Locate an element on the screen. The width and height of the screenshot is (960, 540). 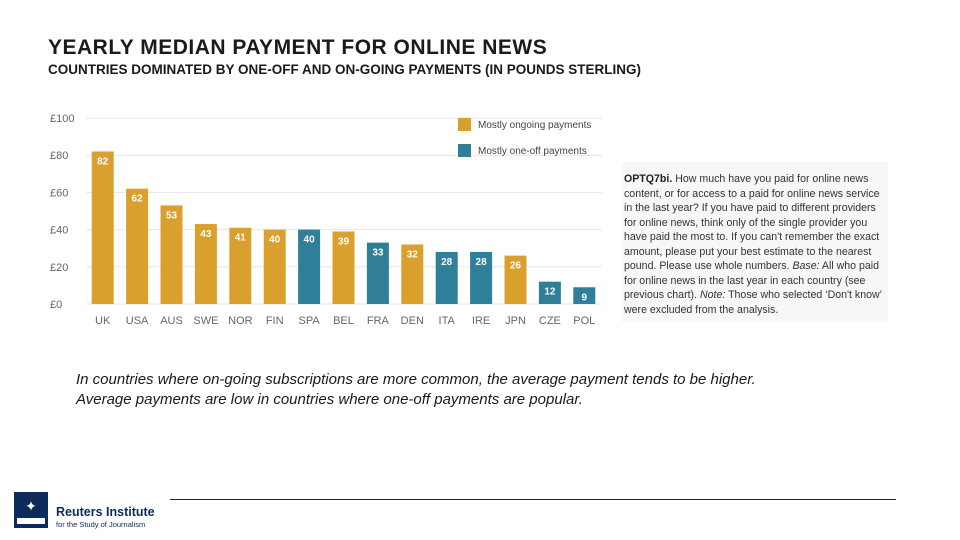
y-tick-label: £20 is located at coordinates (59, 268).